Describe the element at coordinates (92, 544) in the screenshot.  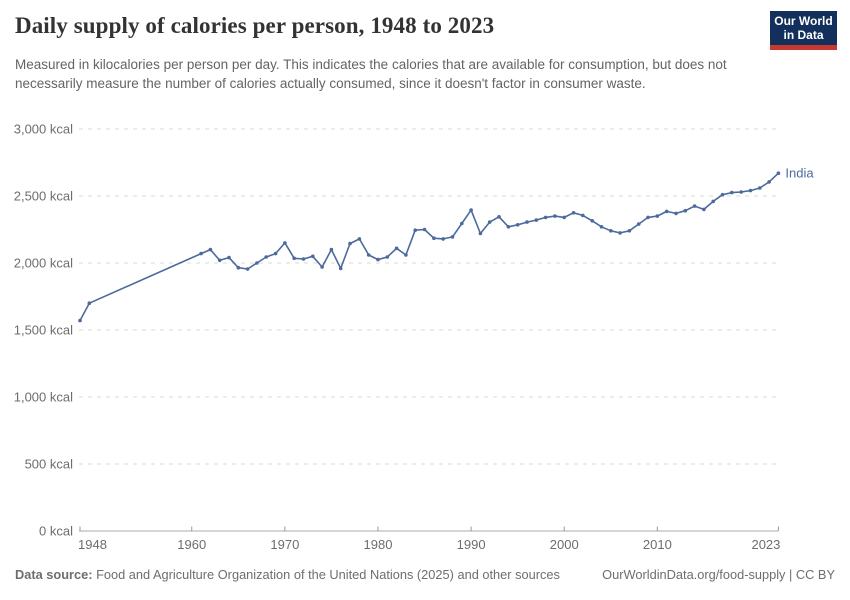
I see `x-axis-tick-label: 1948` at that location.